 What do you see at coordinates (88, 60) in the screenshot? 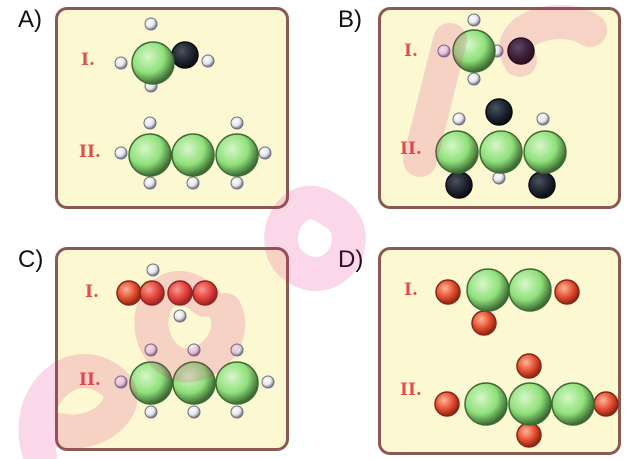
I see `option-a-label-1: I.` at bounding box center [88, 60].